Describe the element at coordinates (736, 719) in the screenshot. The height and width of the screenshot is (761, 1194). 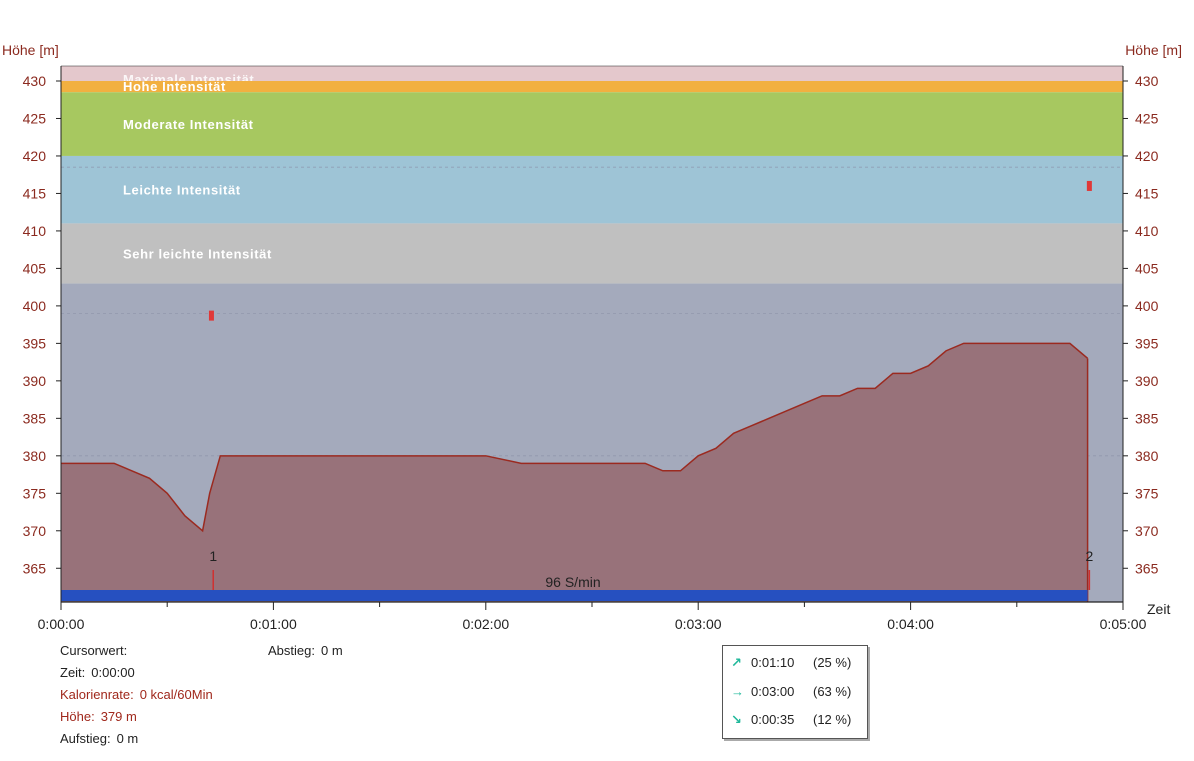
I see `arrow-down-right-icon: ↘` at that location.